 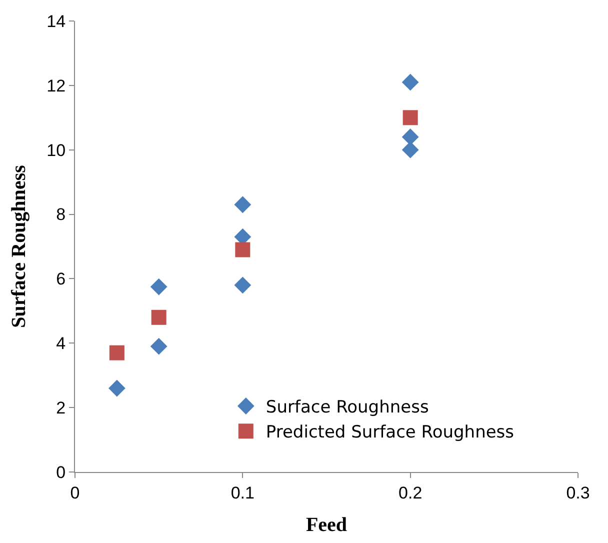 What do you see at coordinates (19, 246) in the screenshot?
I see `y-axis-title: Surface Roughness` at bounding box center [19, 246].